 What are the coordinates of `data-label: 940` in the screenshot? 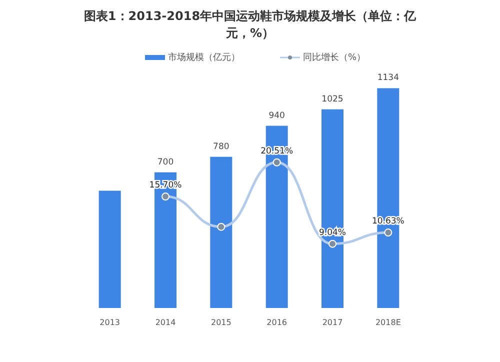 It's located at (276, 115).